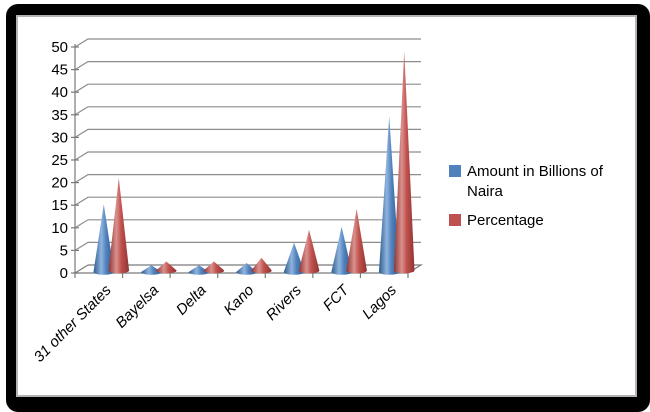 Image resolution: width=650 pixels, height=412 pixels. Describe the element at coordinates (455, 219) in the screenshot. I see `legend-swatch-percentage` at that location.